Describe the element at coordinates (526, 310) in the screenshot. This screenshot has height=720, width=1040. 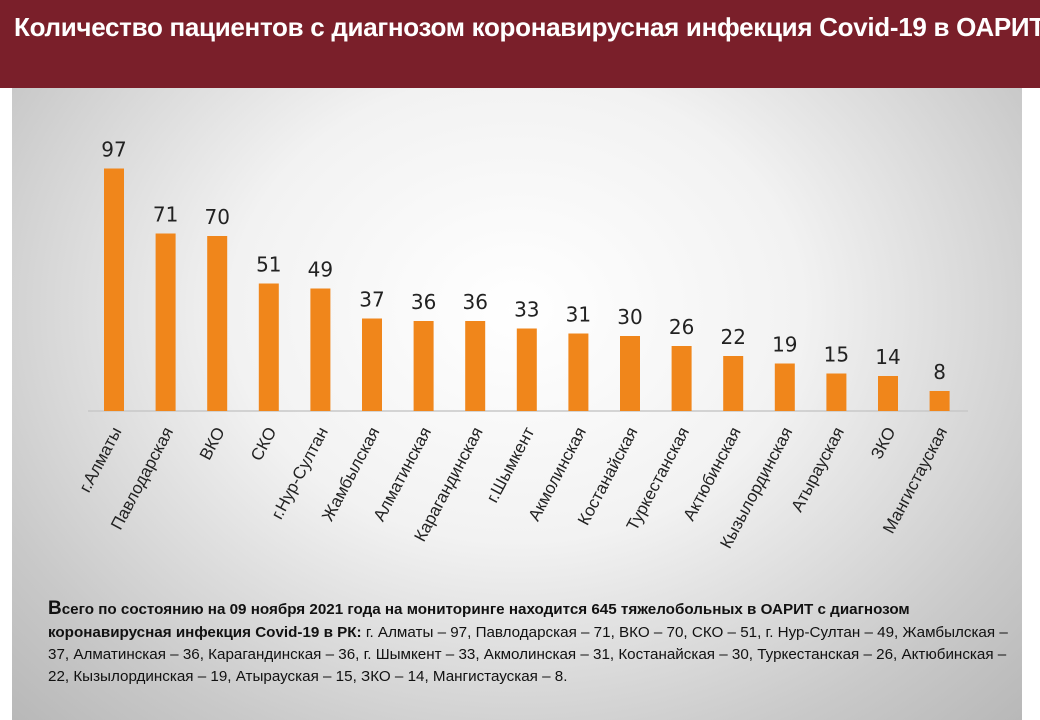
I see `data-label-9: 33` at that location.